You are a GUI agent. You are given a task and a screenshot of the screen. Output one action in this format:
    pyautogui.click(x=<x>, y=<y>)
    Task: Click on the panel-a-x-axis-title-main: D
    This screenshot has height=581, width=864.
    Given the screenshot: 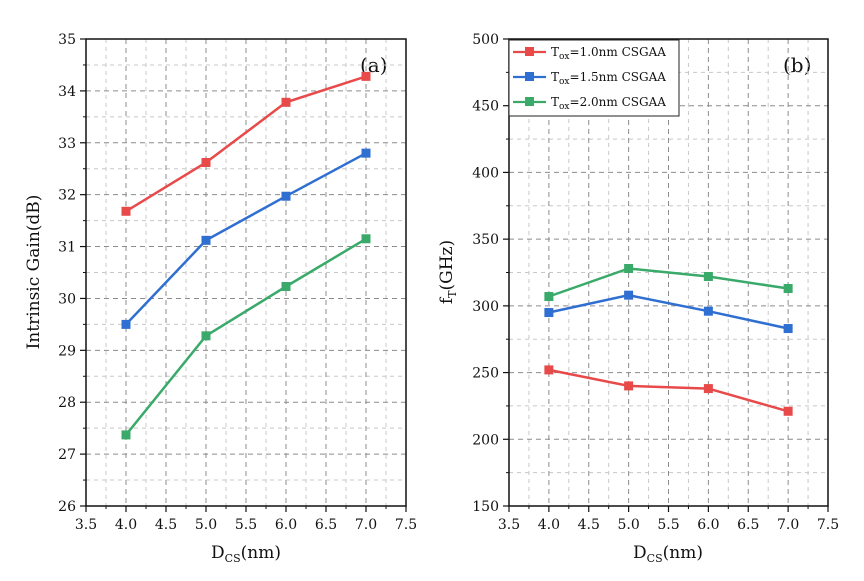 What is the action you would take?
    pyautogui.click(x=218, y=553)
    